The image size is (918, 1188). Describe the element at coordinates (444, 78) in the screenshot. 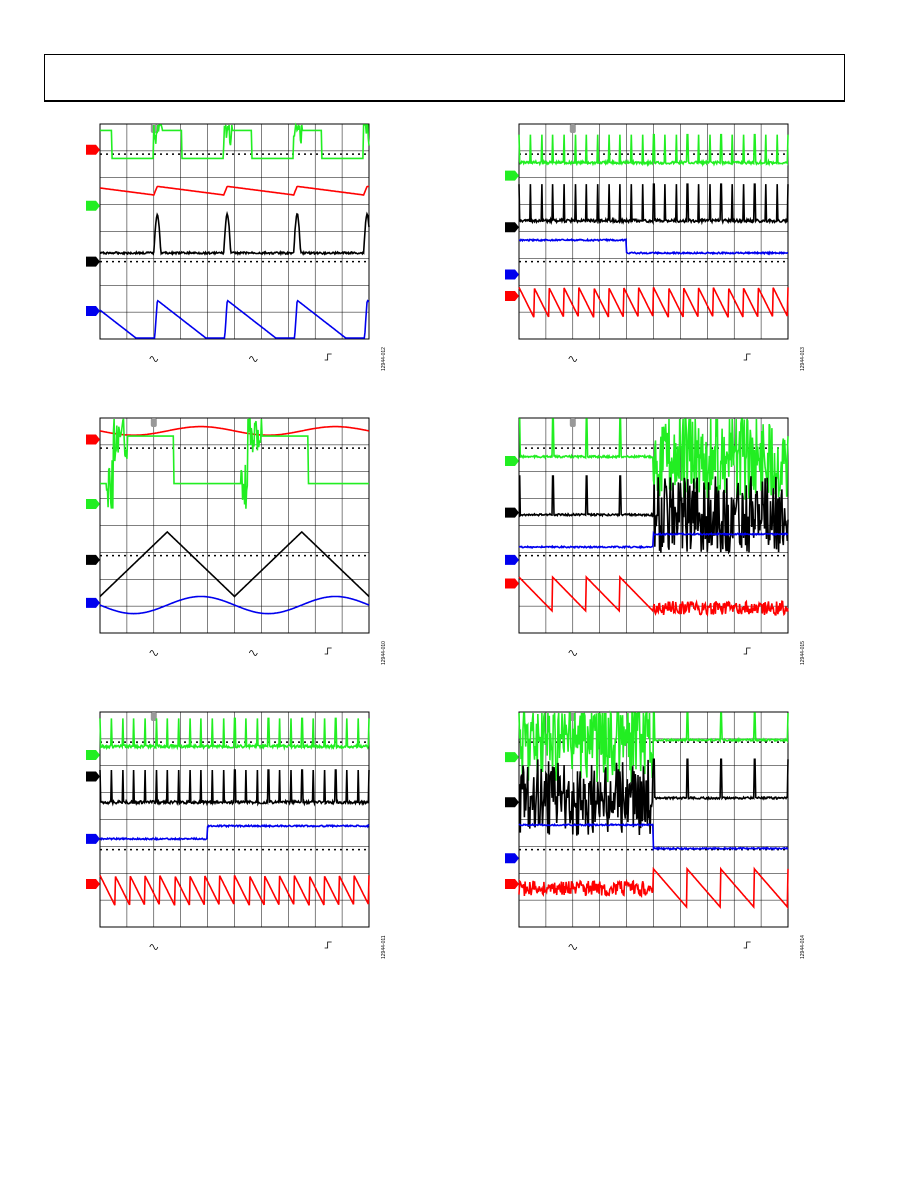

I see `page-header` at that location.